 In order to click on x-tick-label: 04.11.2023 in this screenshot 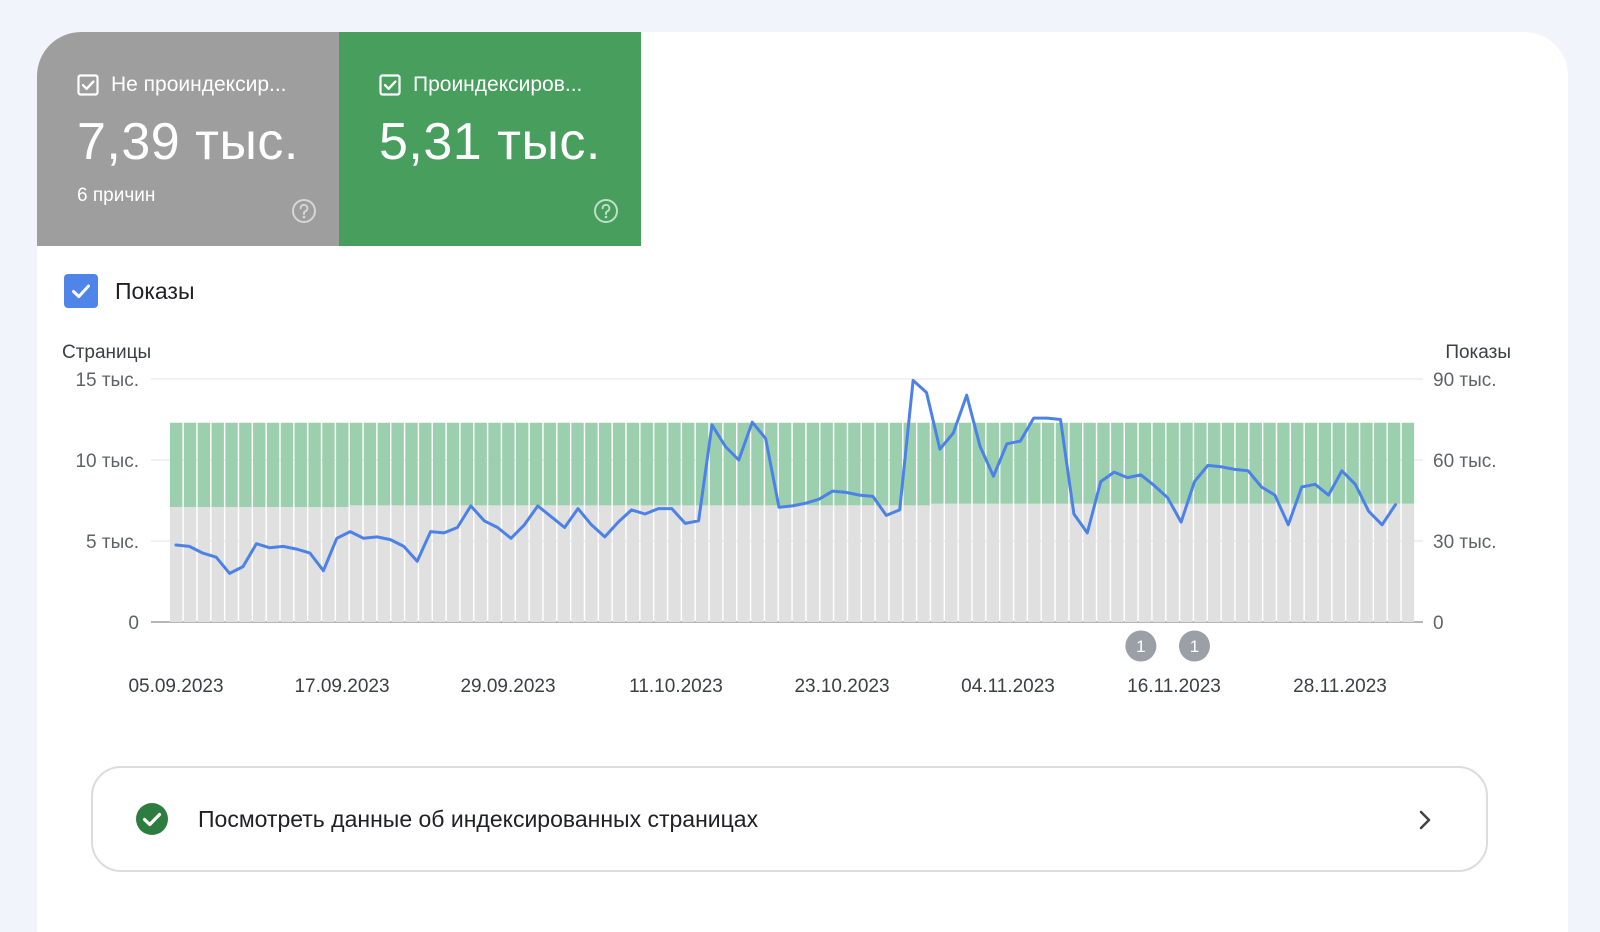, I will do `click(1008, 686)`.